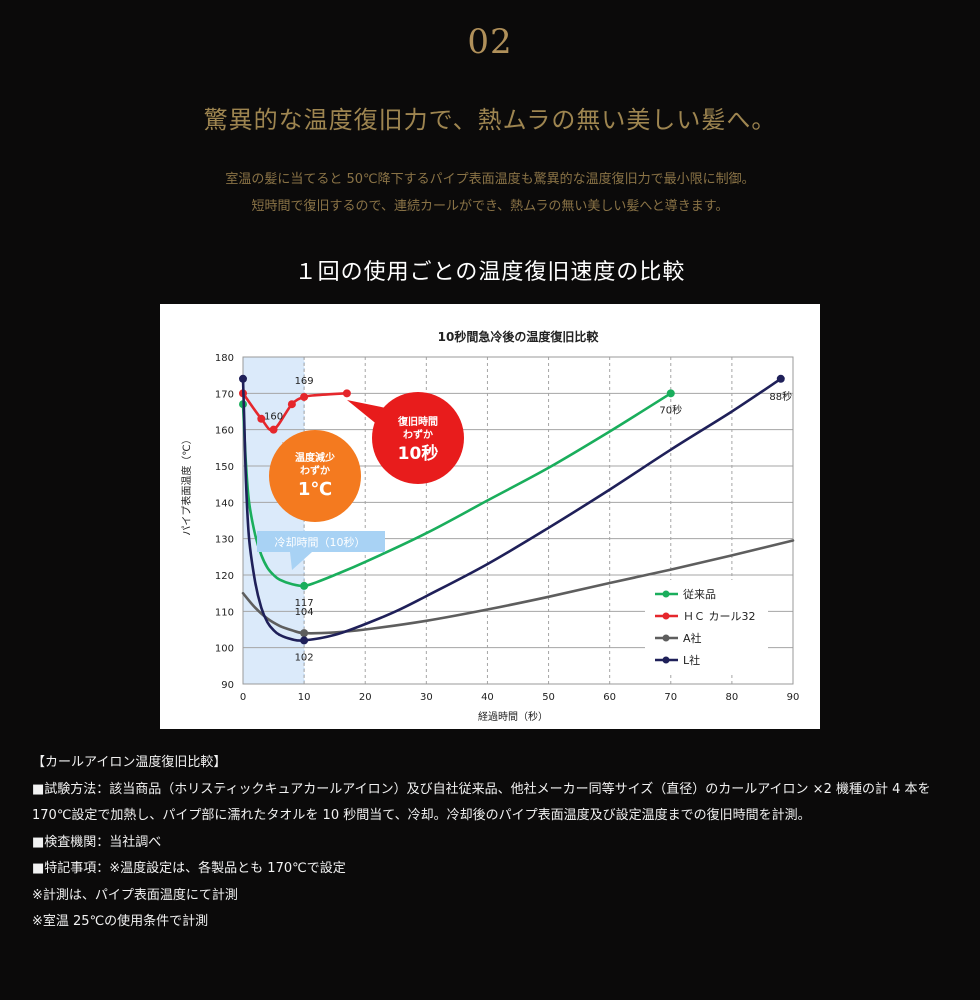 The width and height of the screenshot is (980, 1000). Describe the element at coordinates (135, 895) in the screenshot. I see `notes-measure: ※計測は、パイプ表面温度にて計測` at that location.